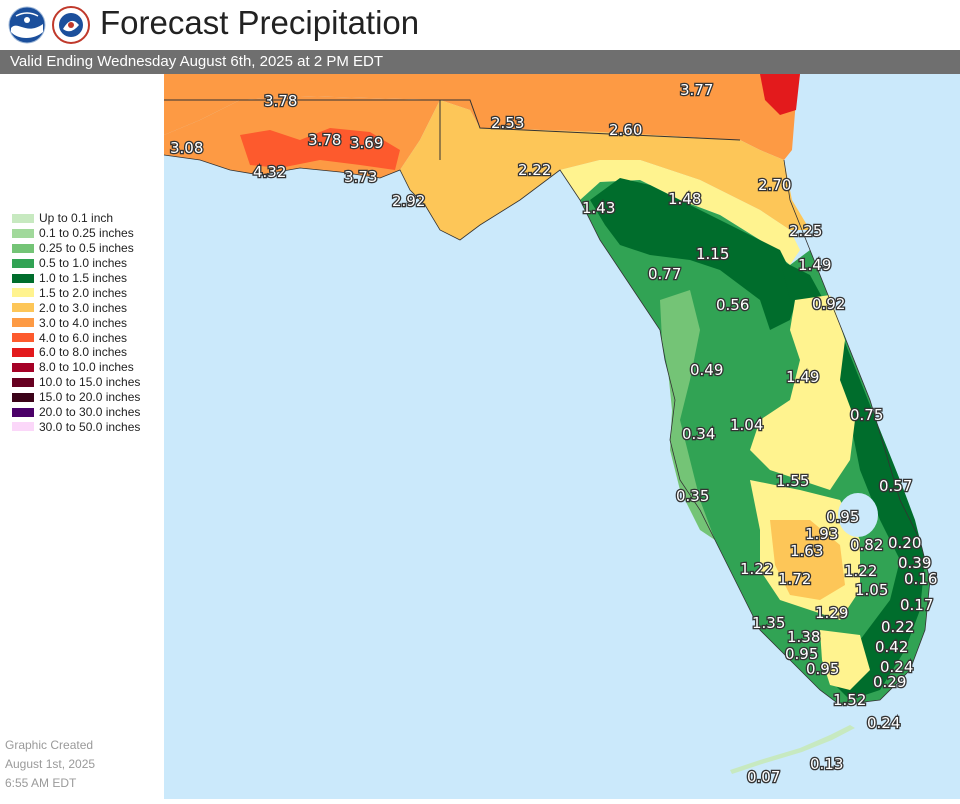  I want to click on land-interior-yellow, so click(802, 392).